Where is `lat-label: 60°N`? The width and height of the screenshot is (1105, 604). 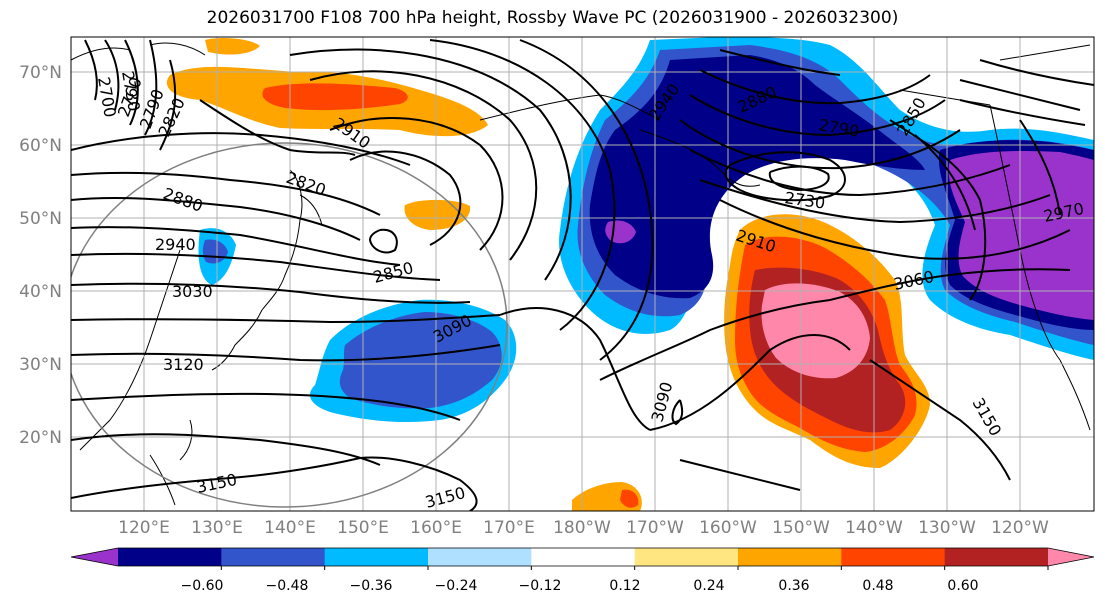
lat-label: 60°N is located at coordinates (40, 146).